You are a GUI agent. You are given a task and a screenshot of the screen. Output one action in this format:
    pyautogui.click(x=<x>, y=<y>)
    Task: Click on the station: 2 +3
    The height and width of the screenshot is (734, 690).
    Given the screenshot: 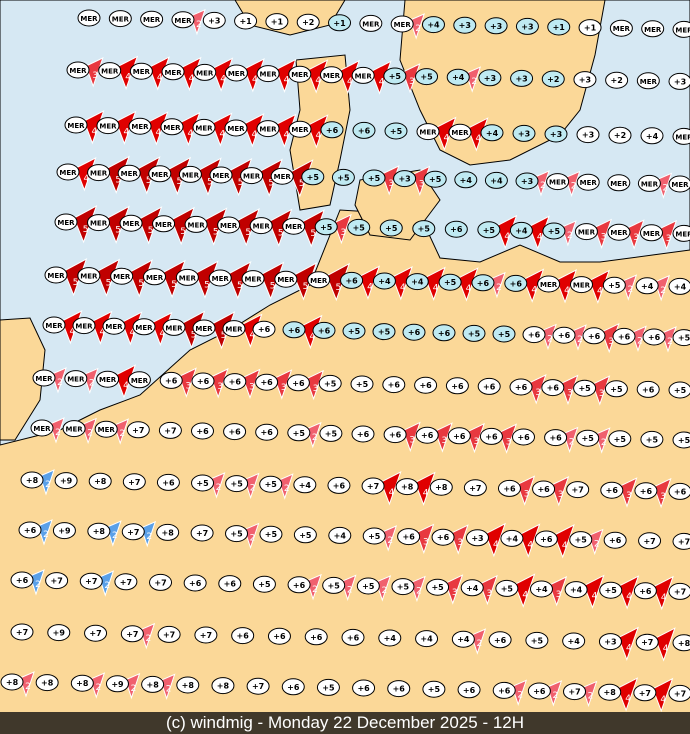 What is the action you would take?
    pyautogui.click(x=532, y=183)
    